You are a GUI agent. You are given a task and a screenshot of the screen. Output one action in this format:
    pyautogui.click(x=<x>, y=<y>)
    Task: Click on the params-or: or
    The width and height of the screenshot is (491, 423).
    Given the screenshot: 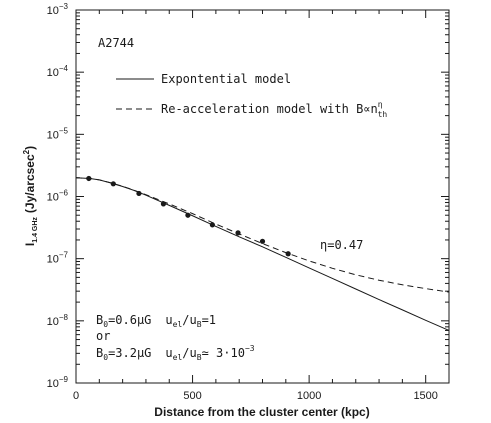 What is the action you would take?
    pyautogui.click(x=103, y=336)
    